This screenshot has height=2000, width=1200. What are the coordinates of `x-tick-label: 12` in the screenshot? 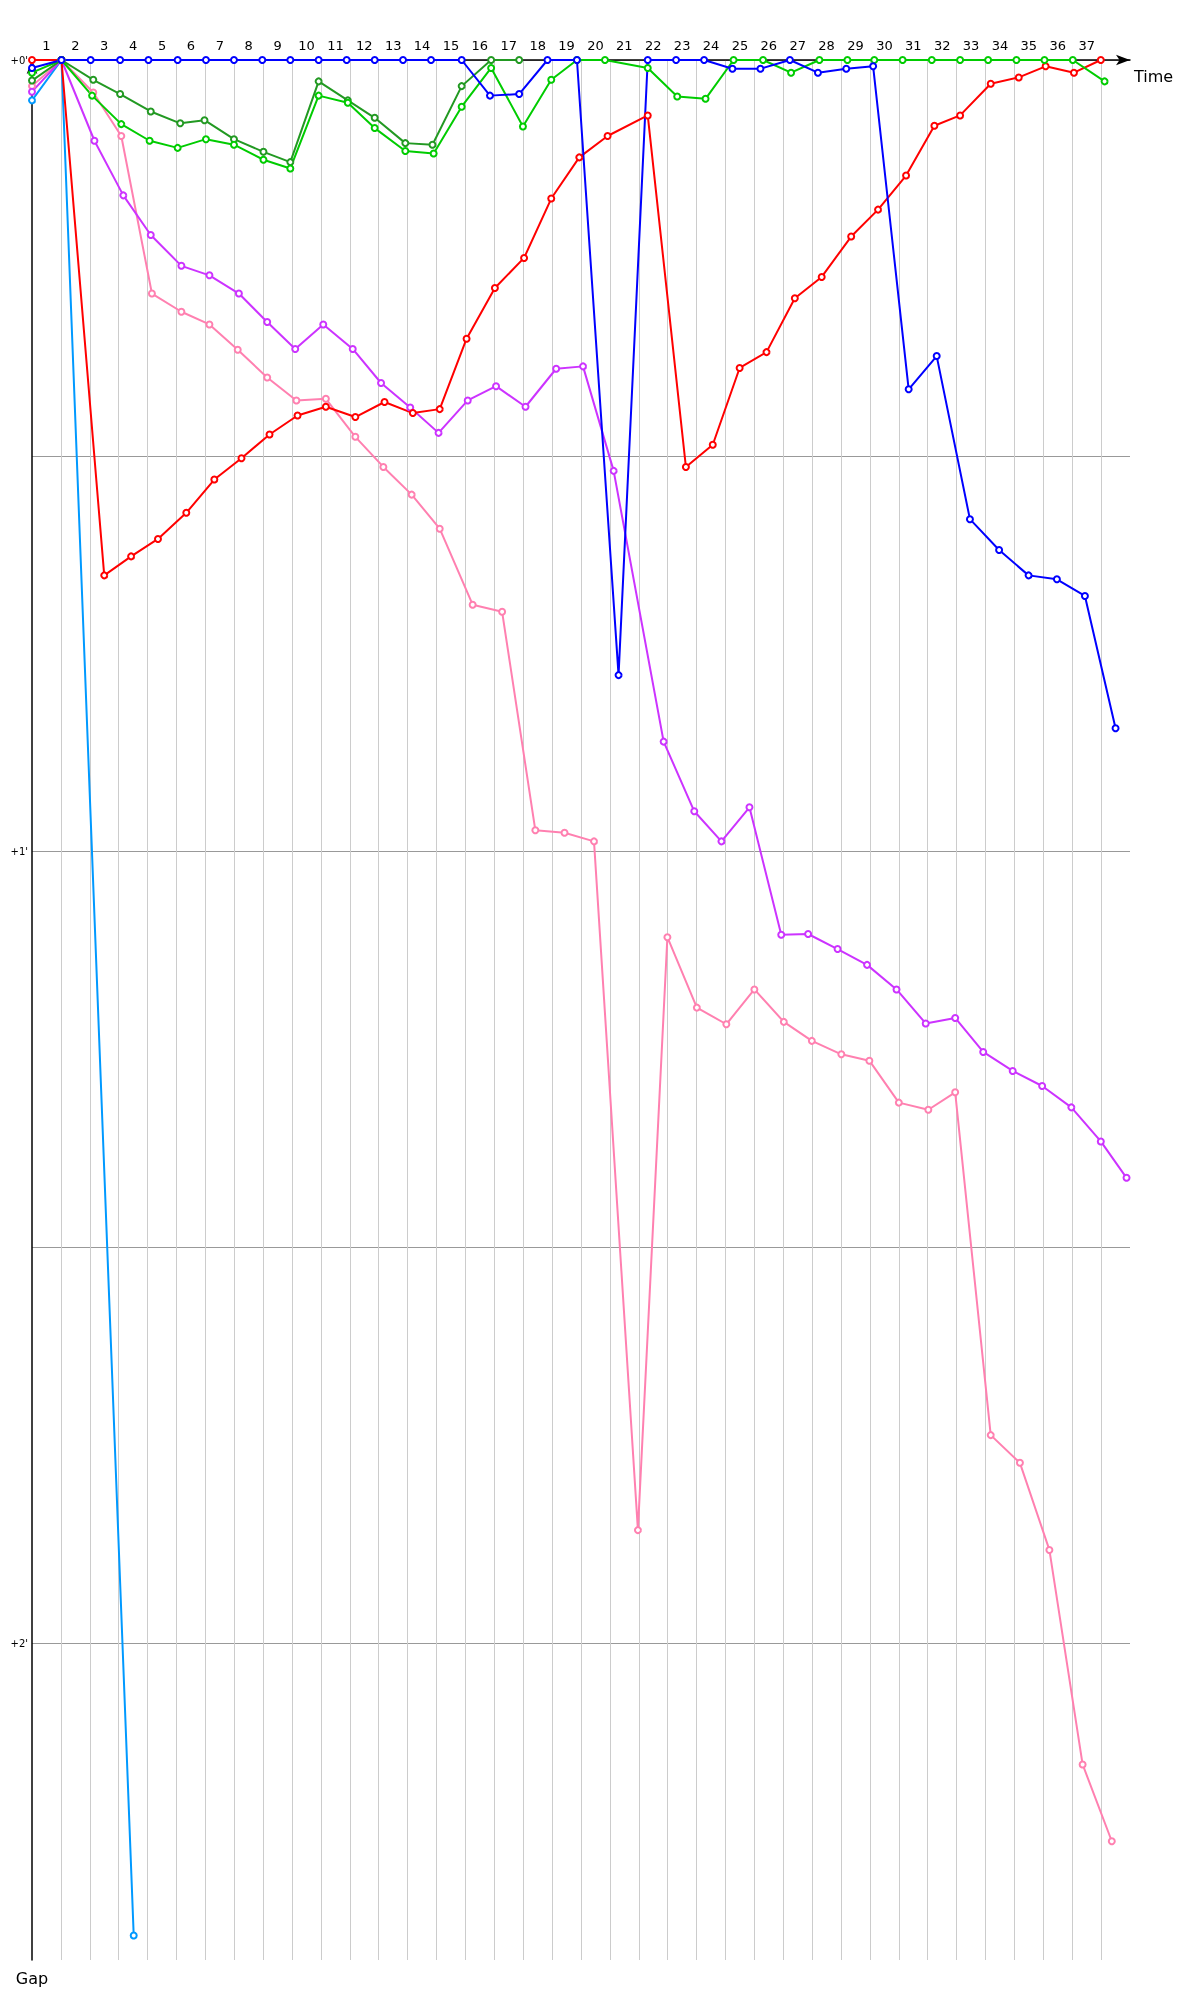 It's located at (364, 45).